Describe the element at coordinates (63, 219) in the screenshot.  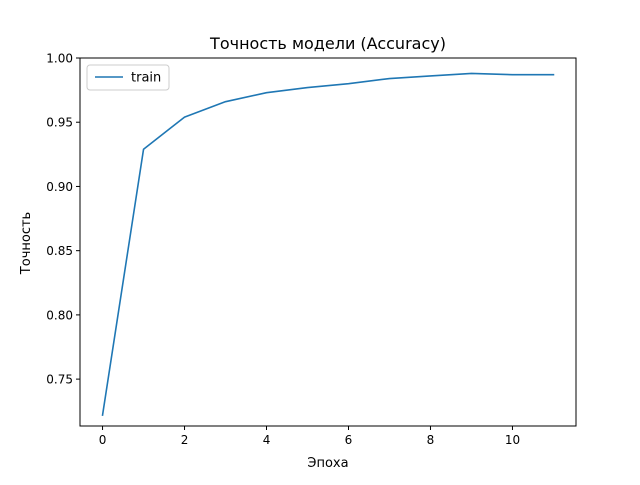
I see `y-axis-ticks: 0.75 0.80 0.85 0.90 0.95 1.00` at that location.